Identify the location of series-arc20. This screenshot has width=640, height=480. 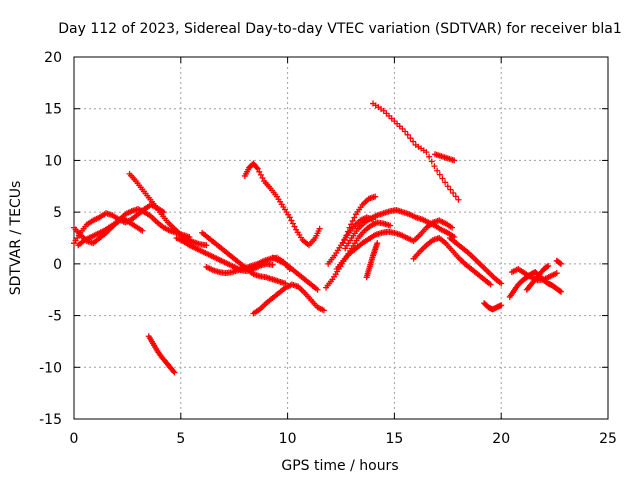
(475, 261).